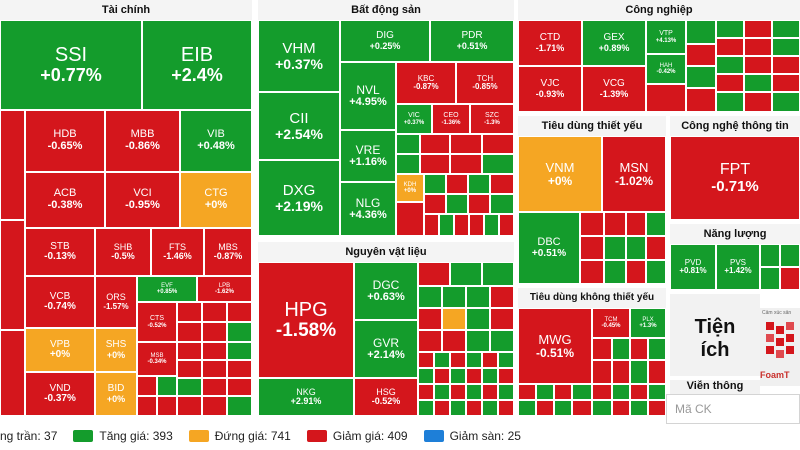  Describe the element at coordinates (228, 252) in the screenshot. I see `tile-mbs: MBS -0.87%` at that location.